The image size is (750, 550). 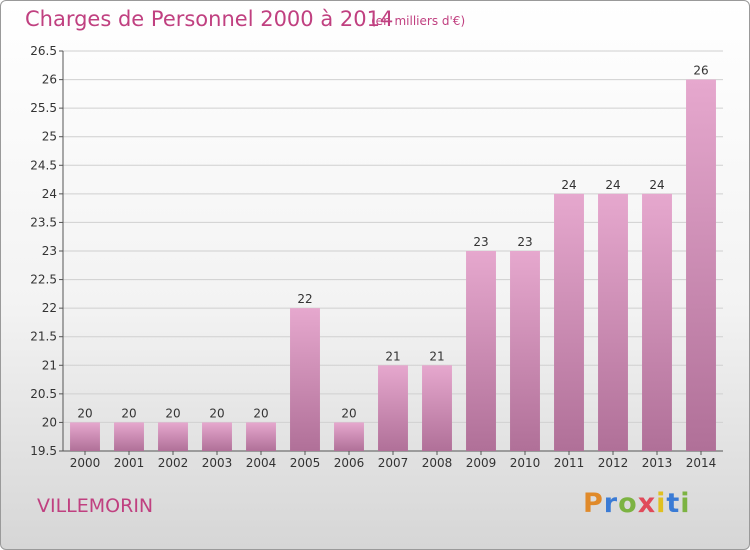 I want to click on data-label-2004: 20, so click(x=260, y=413).